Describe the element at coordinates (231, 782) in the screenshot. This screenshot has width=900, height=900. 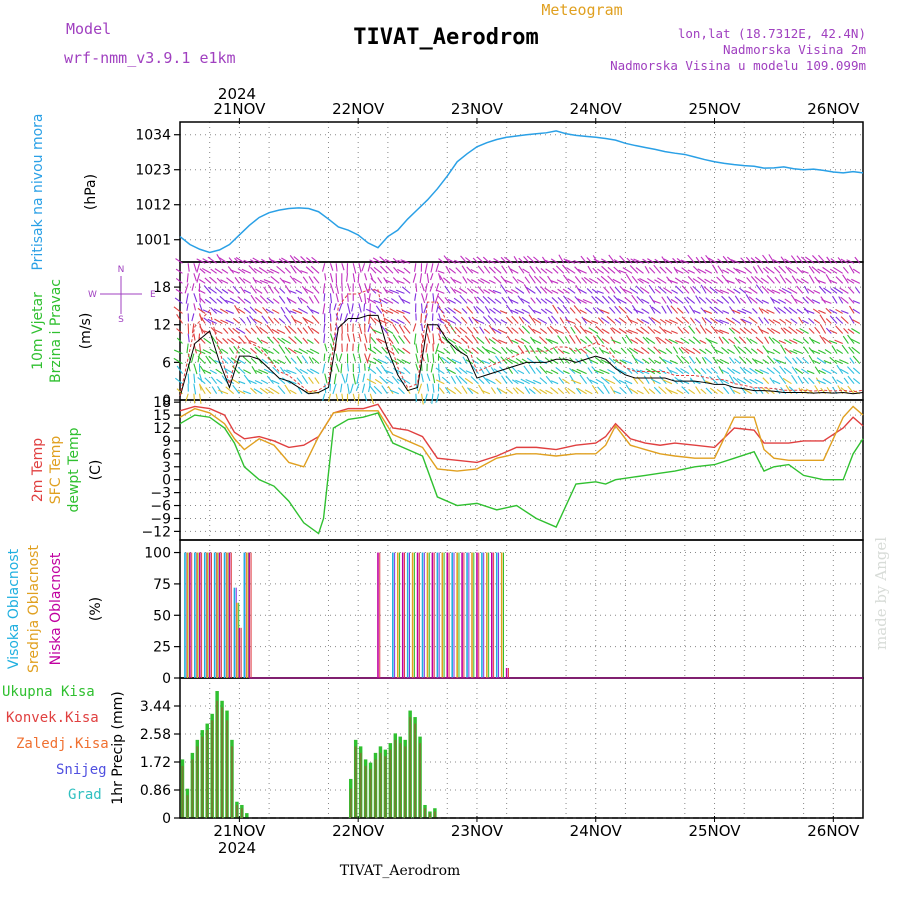
I see `precip-conv-bar` at that location.